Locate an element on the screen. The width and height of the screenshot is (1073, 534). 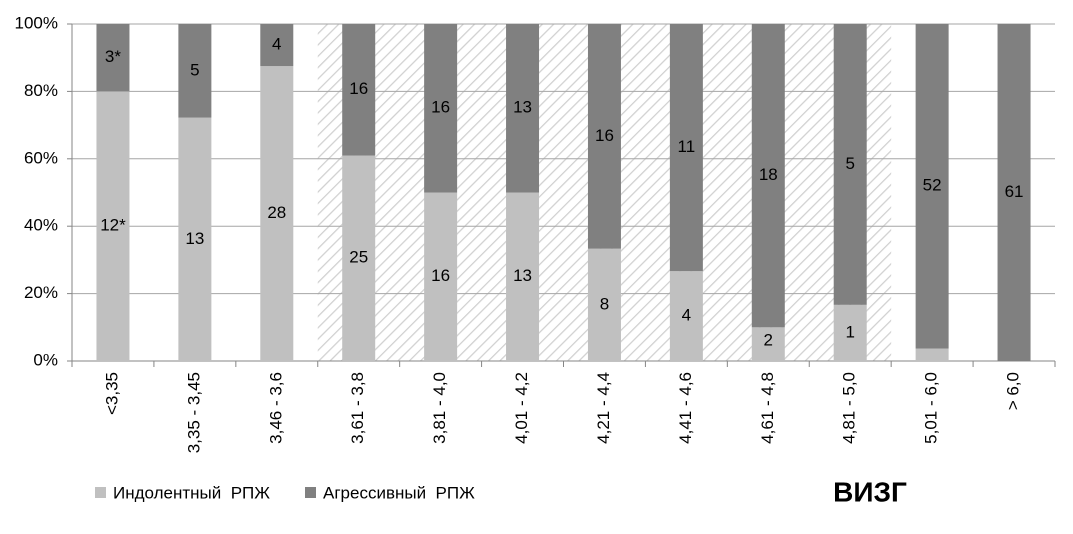
y-tick-label: 80% is located at coordinates (41, 90).